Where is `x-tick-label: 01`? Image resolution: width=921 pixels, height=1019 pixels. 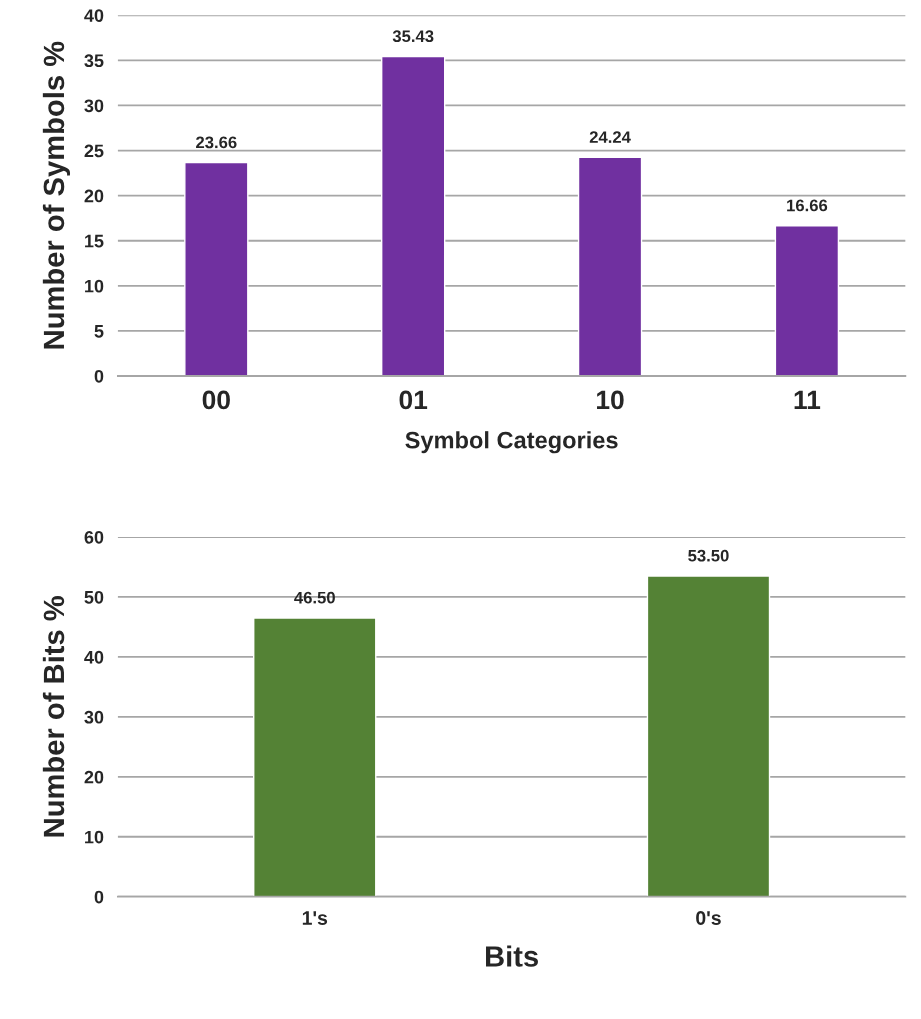 x-tick-label: 01 is located at coordinates (413, 400).